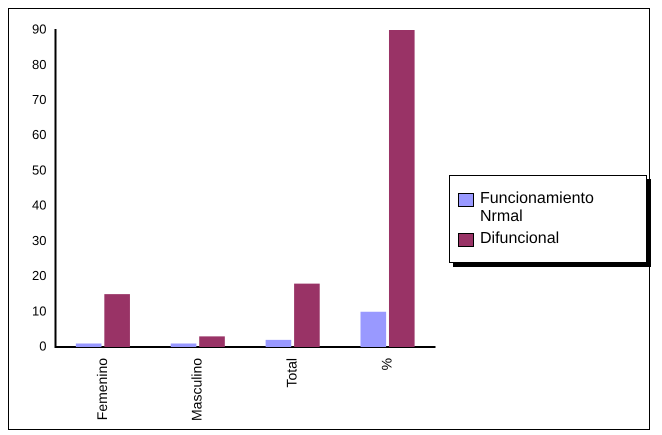 This screenshot has height=435, width=662. Describe the element at coordinates (292, 373) in the screenshot. I see `x-tick-label: Total` at that location.